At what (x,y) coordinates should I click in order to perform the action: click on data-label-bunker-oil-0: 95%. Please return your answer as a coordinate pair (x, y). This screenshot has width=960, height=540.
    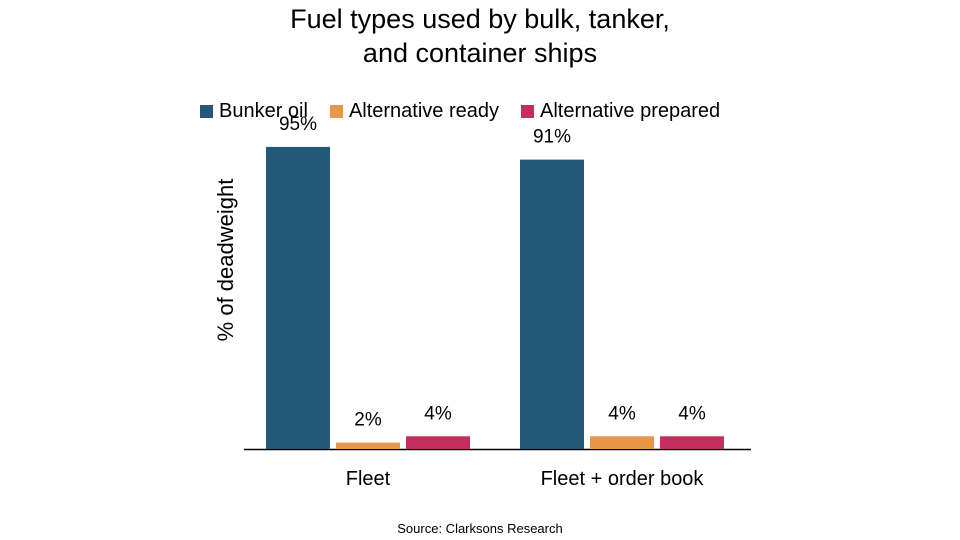
    Looking at the image, I should click on (298, 124).